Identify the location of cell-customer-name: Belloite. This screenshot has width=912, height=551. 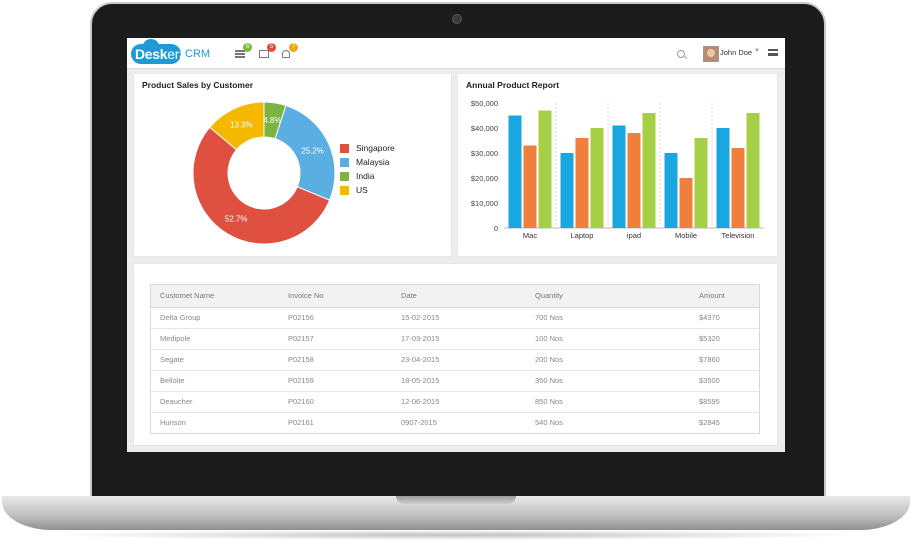
(172, 380).